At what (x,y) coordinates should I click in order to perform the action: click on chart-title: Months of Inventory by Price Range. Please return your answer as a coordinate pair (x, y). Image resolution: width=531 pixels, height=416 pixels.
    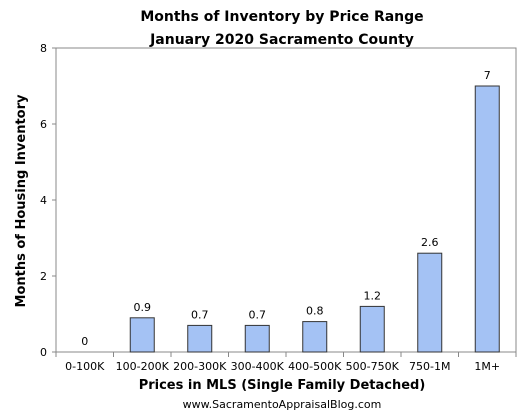
    Looking at the image, I should click on (281, 17).